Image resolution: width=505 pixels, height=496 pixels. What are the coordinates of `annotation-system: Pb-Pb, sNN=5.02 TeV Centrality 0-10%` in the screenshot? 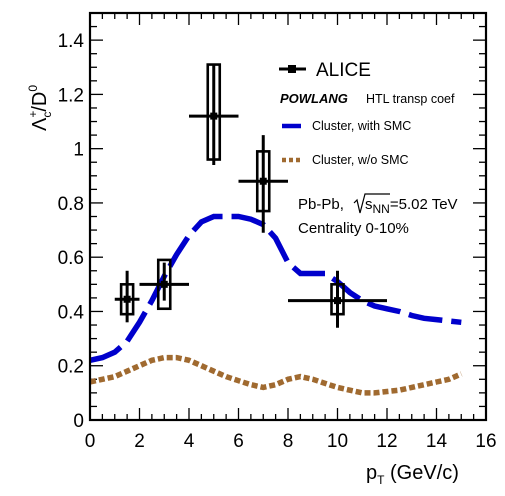 It's located at (378, 215).